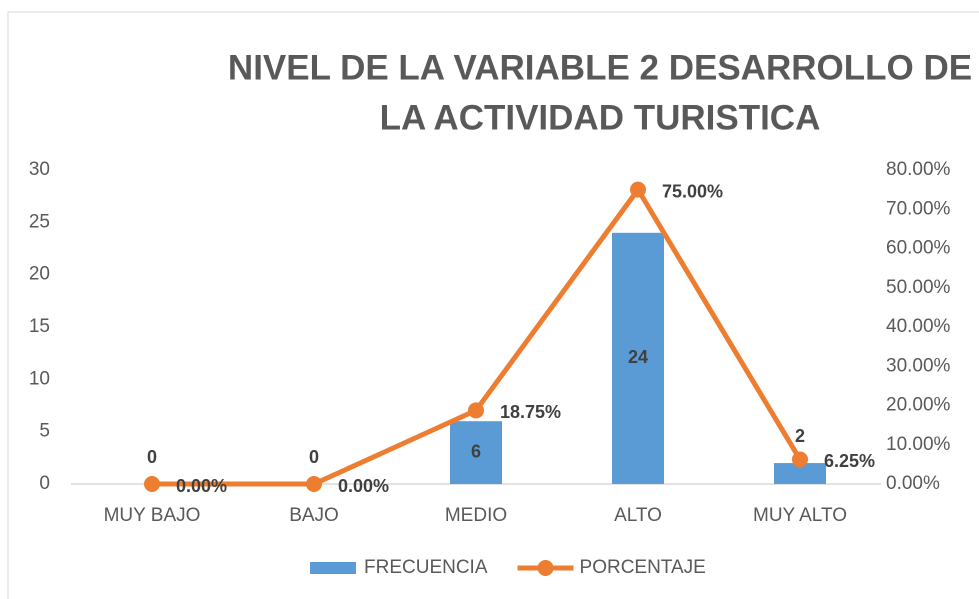 The width and height of the screenshot is (979, 599). Describe the element at coordinates (918, 365) in the screenshot. I see `y2-tick-label: 30.00%` at that location.